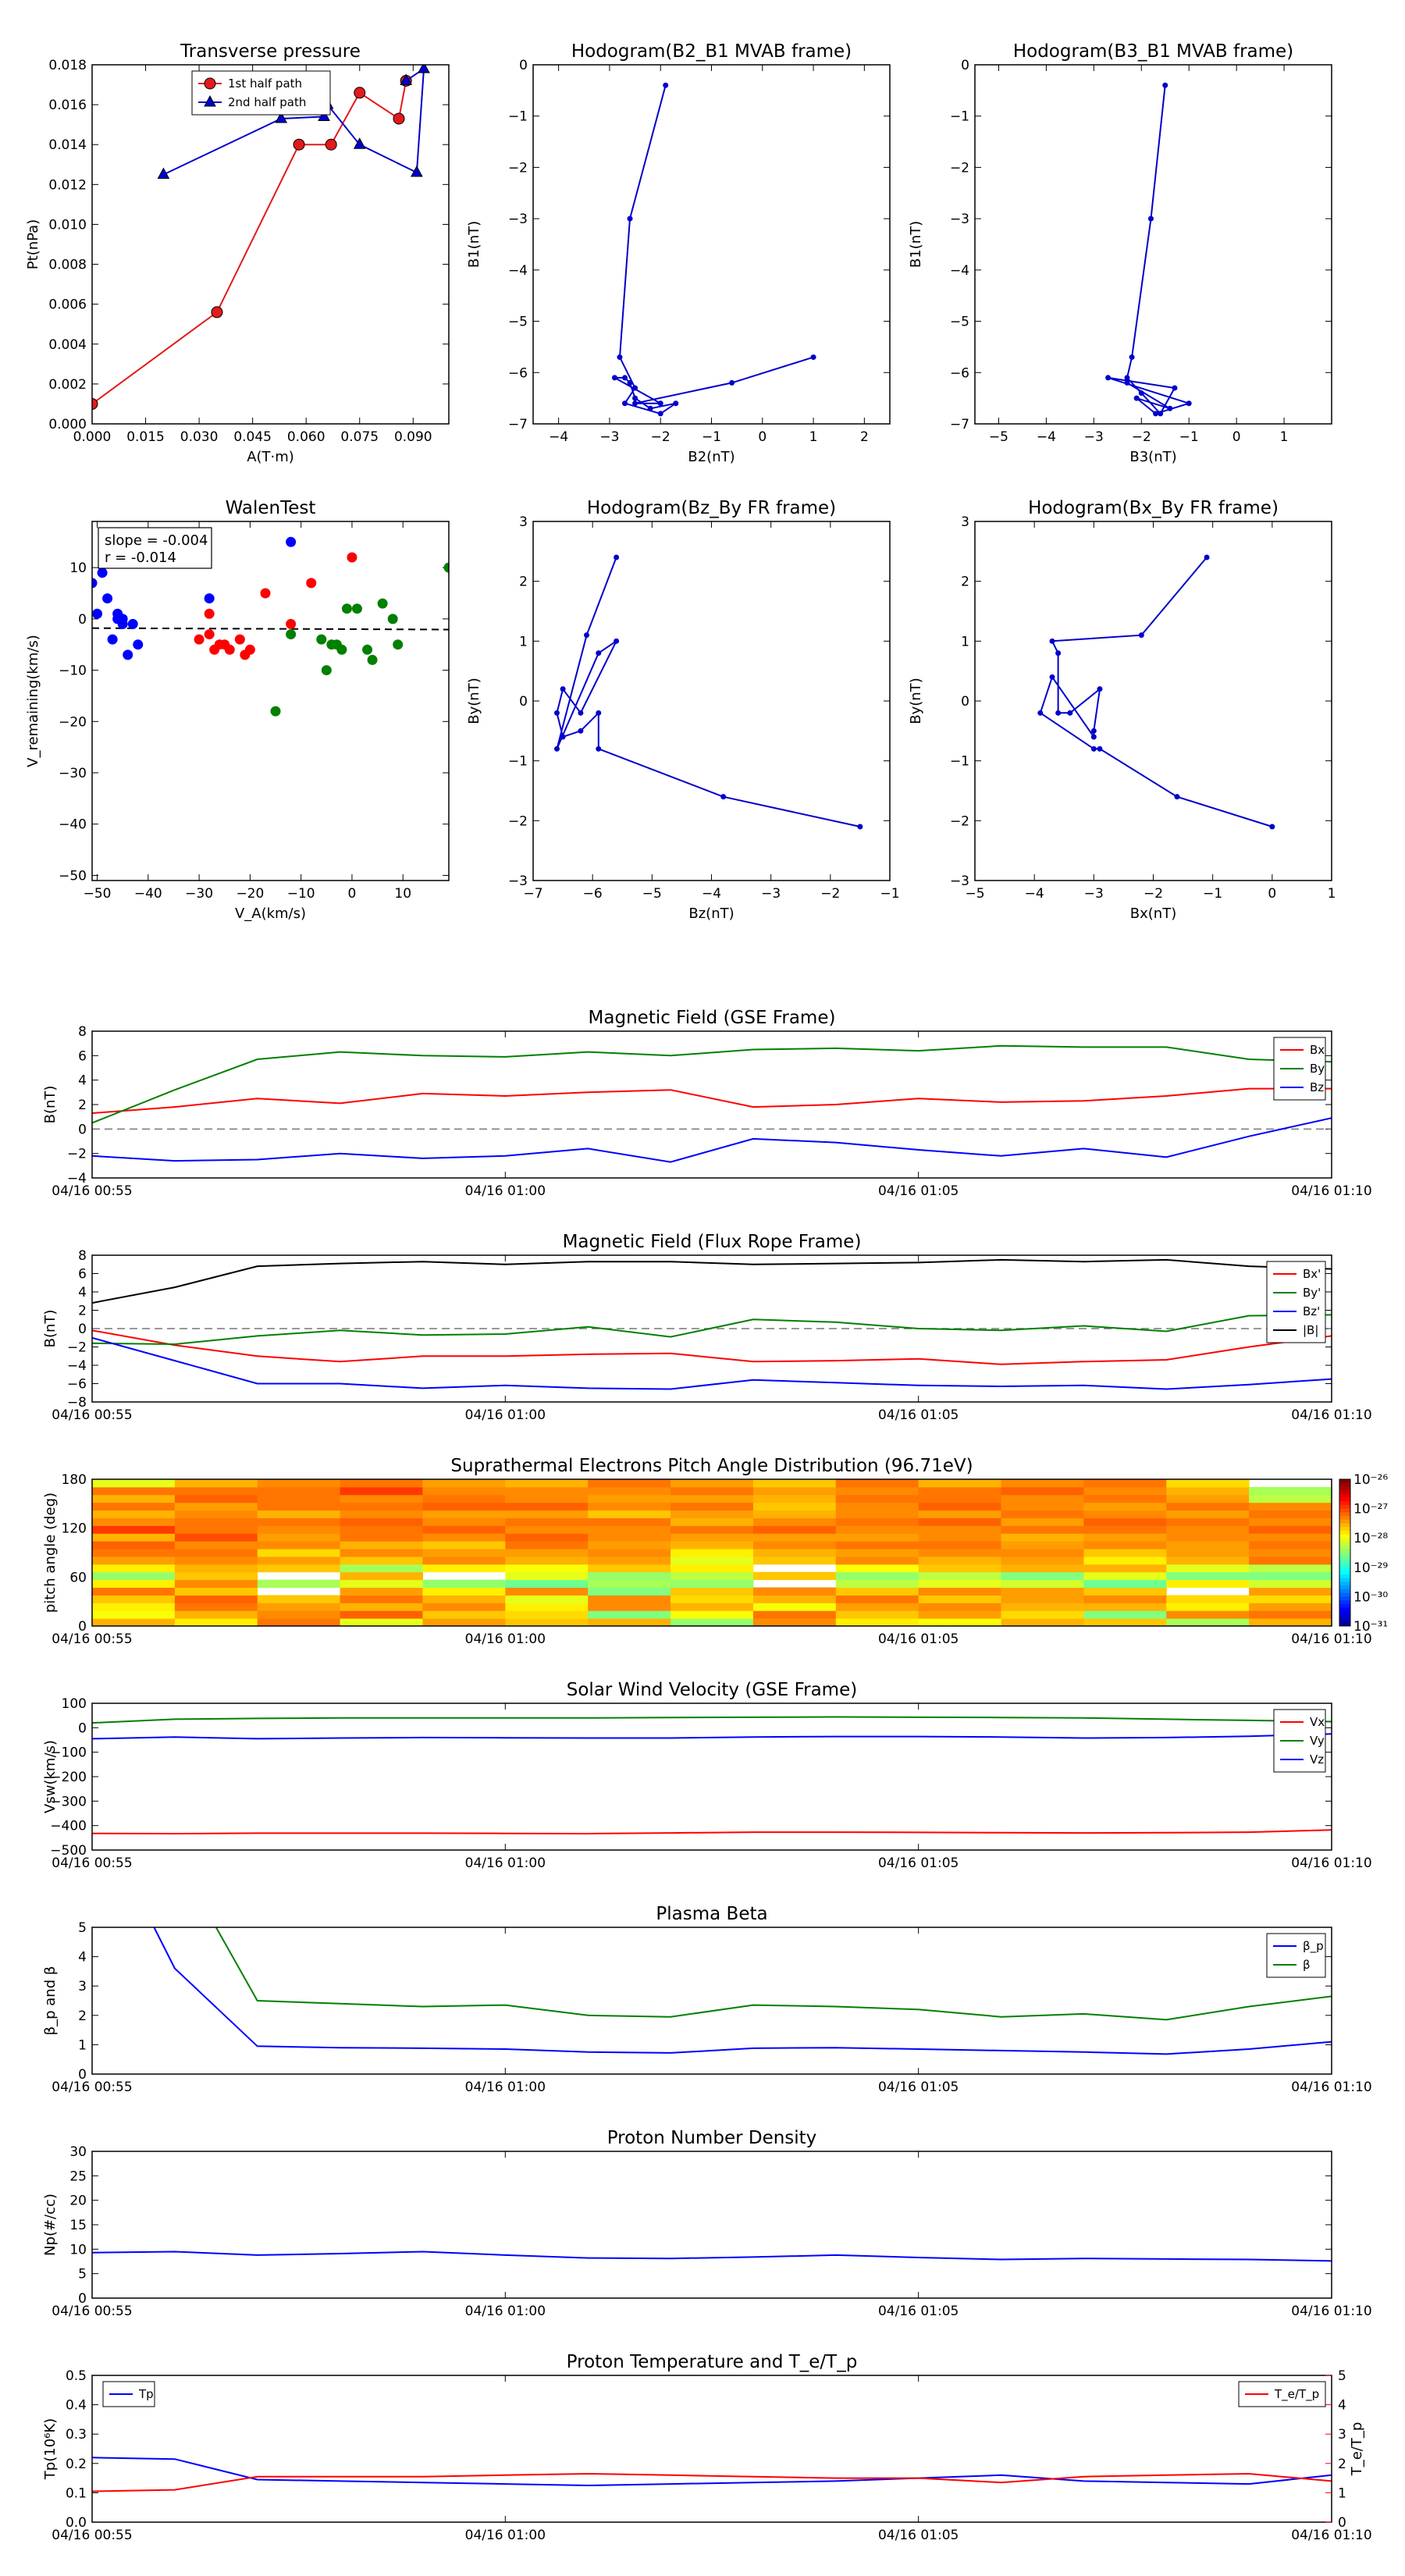  I want to click on y-tick-label: 120, so click(74, 1529).